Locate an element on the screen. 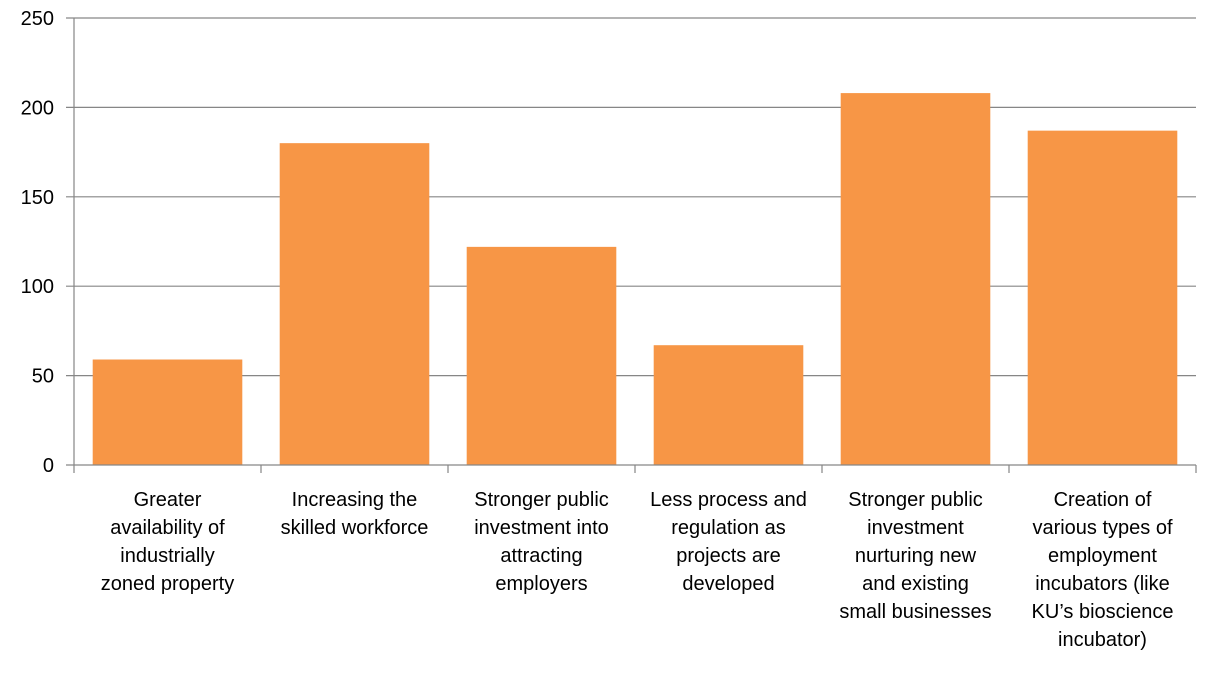 The image size is (1214, 677). y-tick-label: 50 is located at coordinates (43, 377).